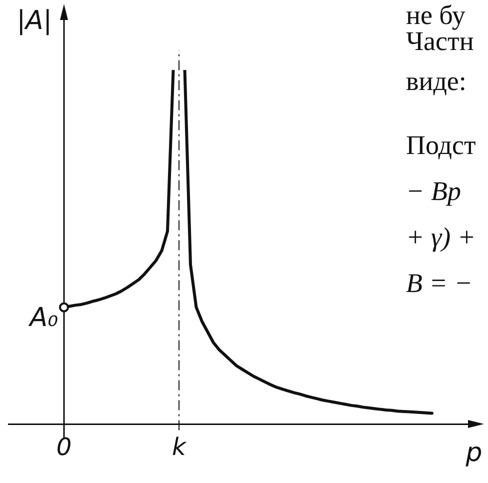  Describe the element at coordinates (436, 15) in the screenshot. I see `text: не бу` at that location.